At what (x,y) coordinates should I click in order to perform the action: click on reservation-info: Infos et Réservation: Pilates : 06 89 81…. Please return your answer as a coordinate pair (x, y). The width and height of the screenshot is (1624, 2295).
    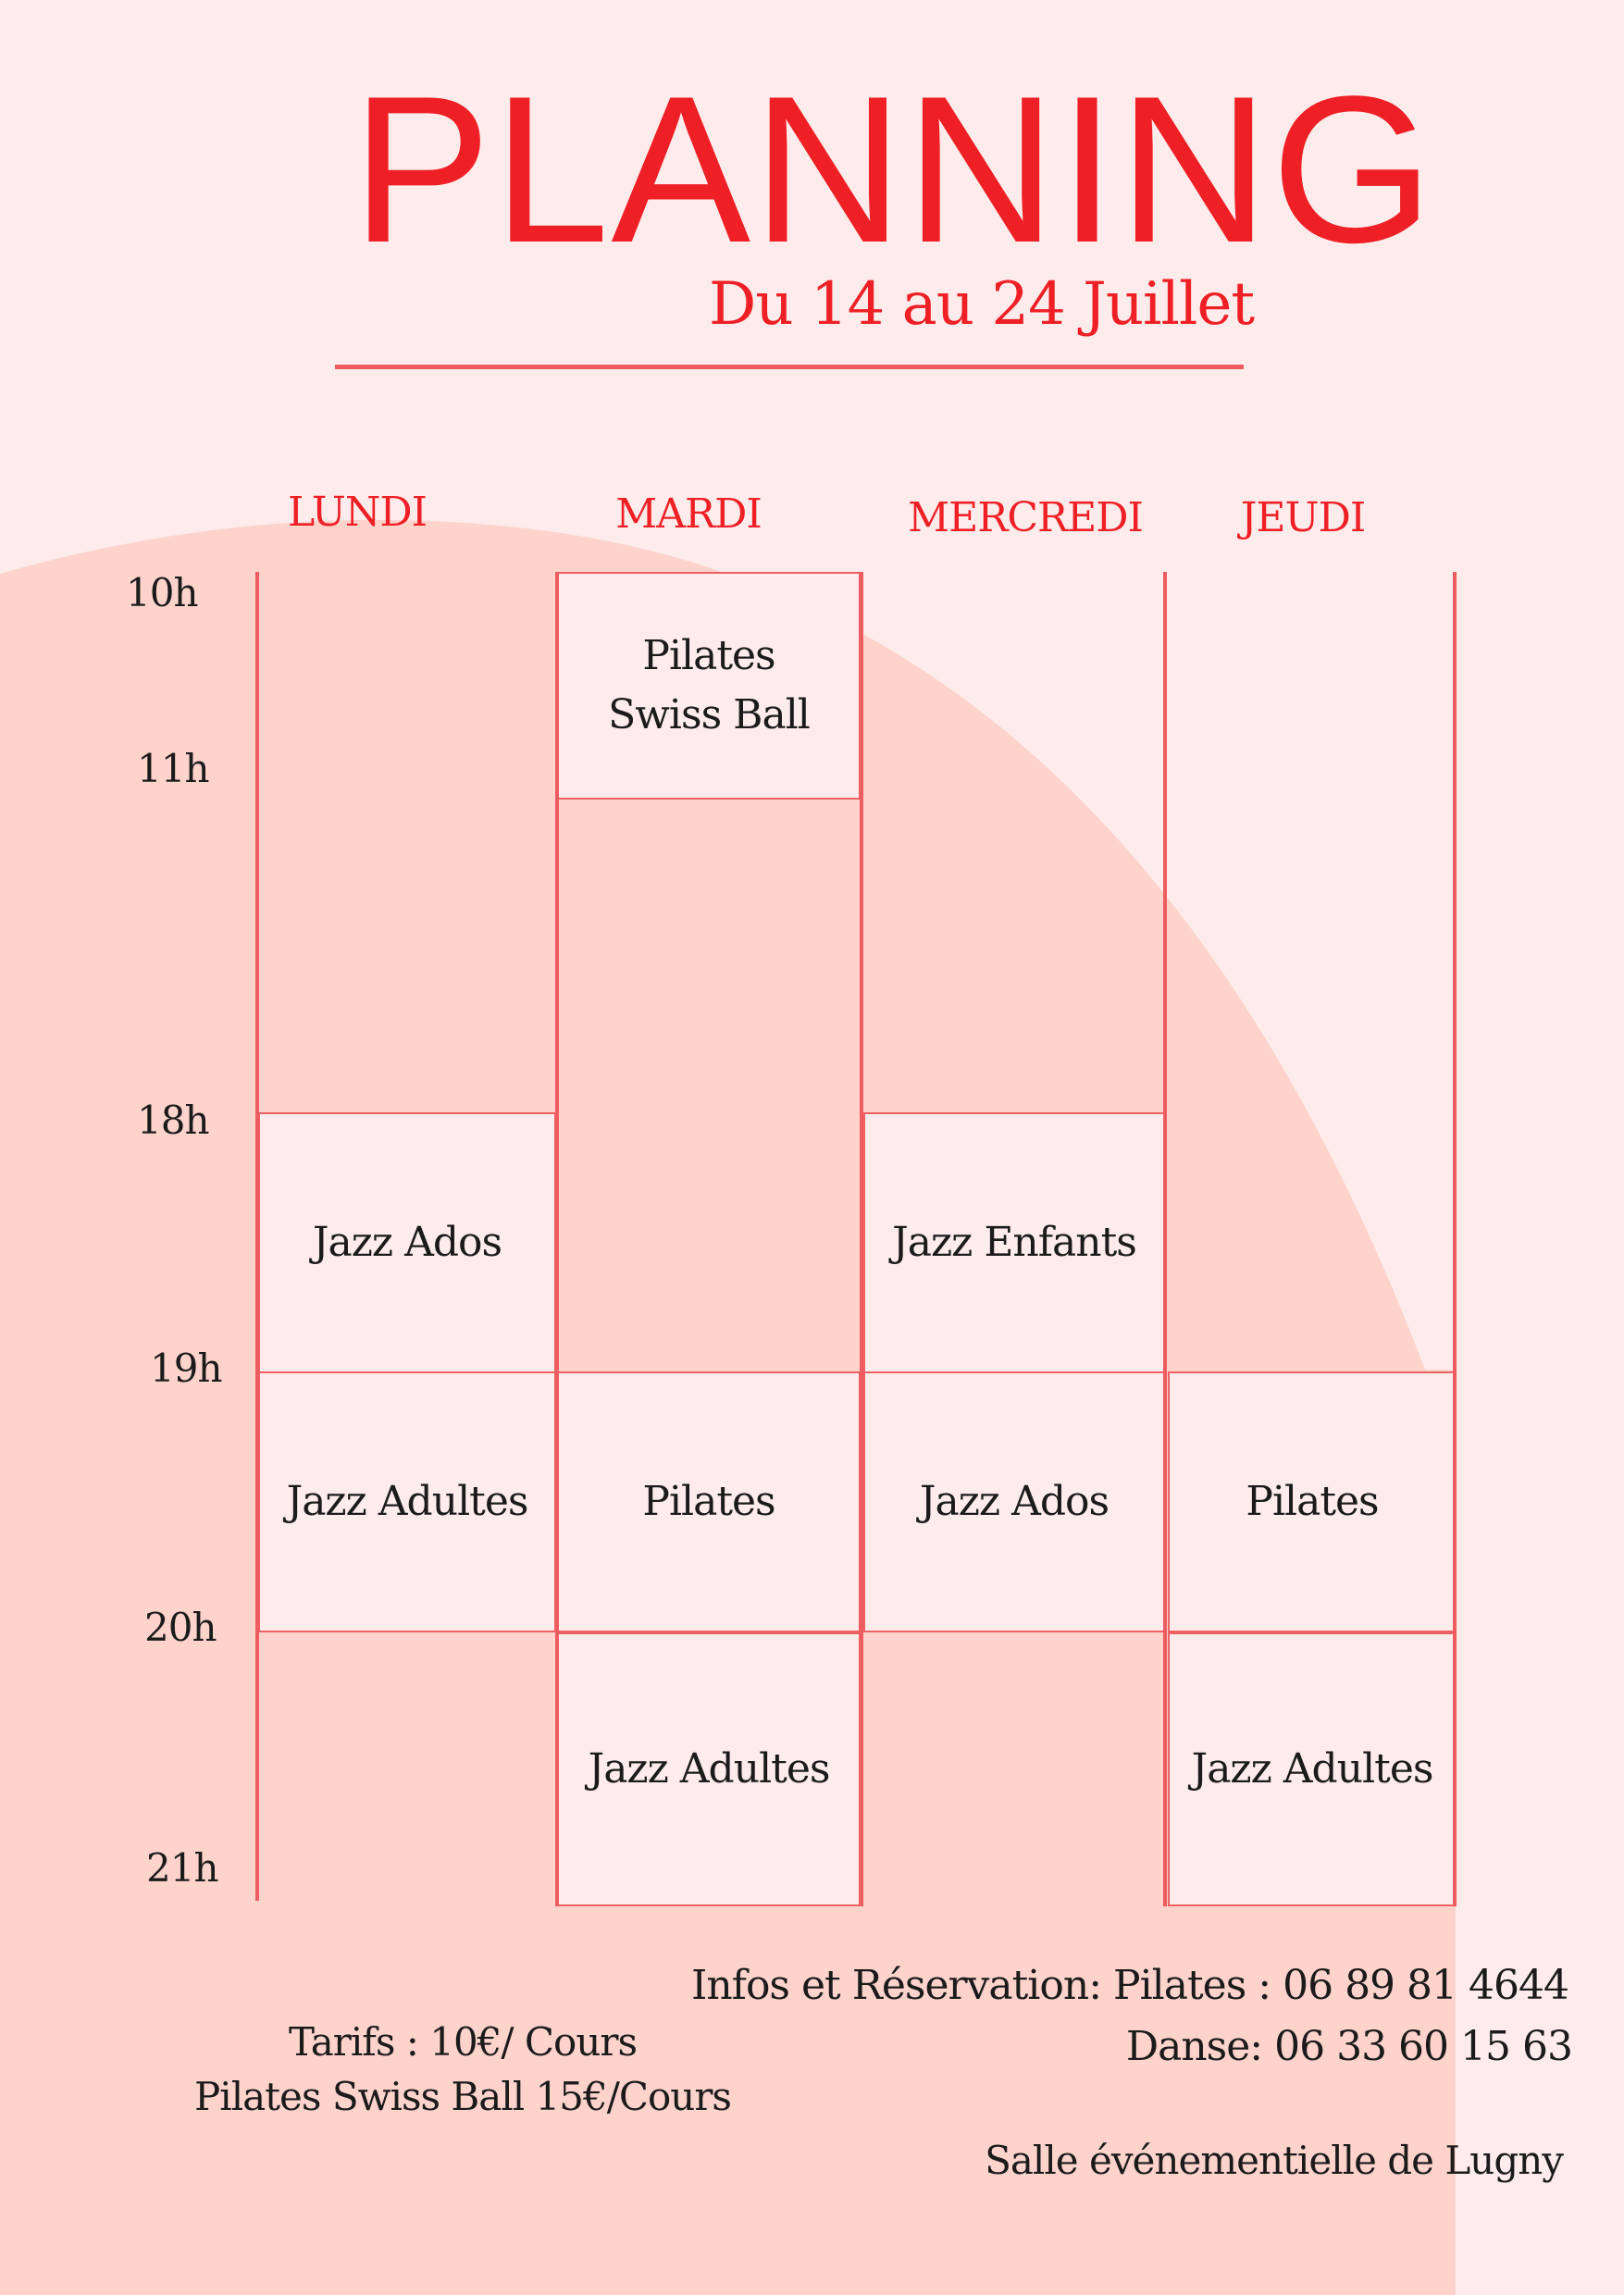
    Looking at the image, I should click on (1129, 1985).